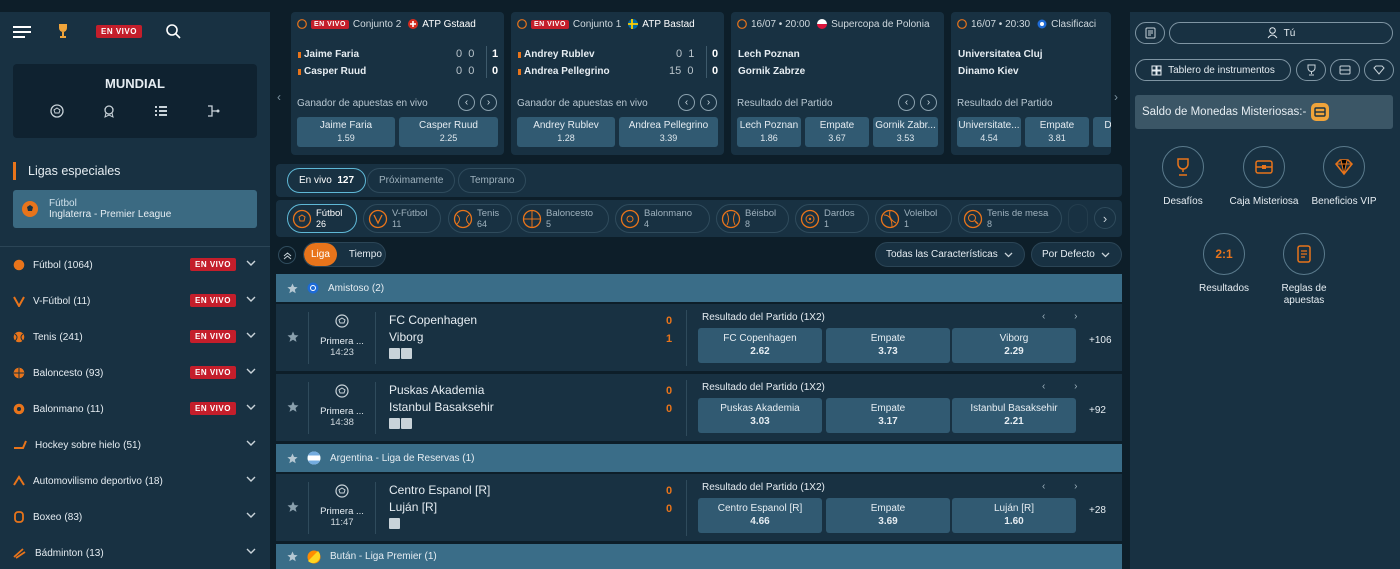 The width and height of the screenshot is (1400, 569). What do you see at coordinates (365, 254) in the screenshot?
I see `toggle-tiempo: Tiempo` at bounding box center [365, 254].